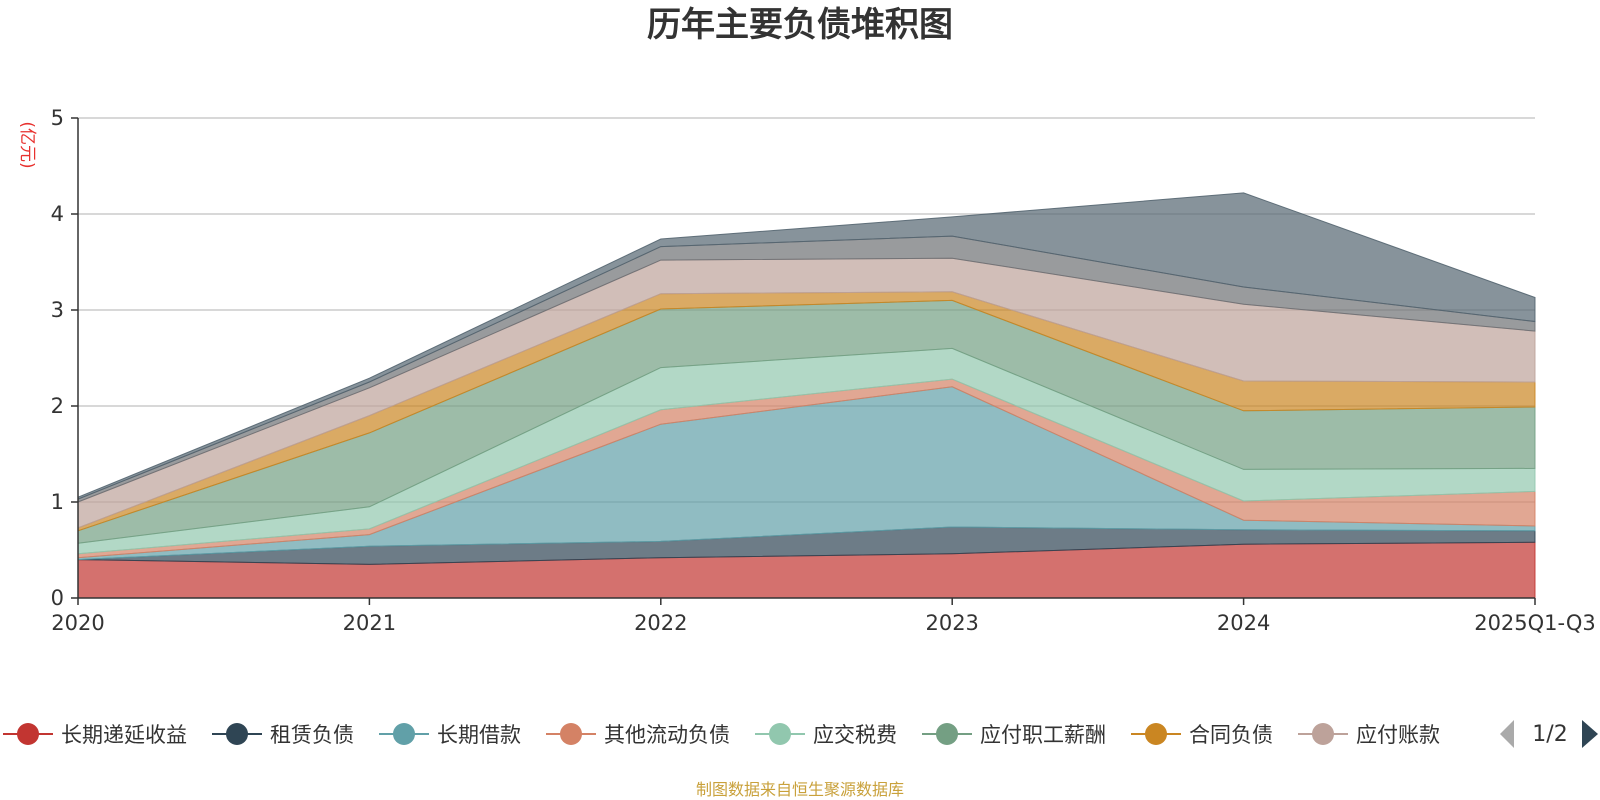  I want to click on legend: 长期递延收益 租赁负债 长期借款 其他流动负债 应交税费 应付职工薪酬 合同负债 应付账款, so click(721, 735).